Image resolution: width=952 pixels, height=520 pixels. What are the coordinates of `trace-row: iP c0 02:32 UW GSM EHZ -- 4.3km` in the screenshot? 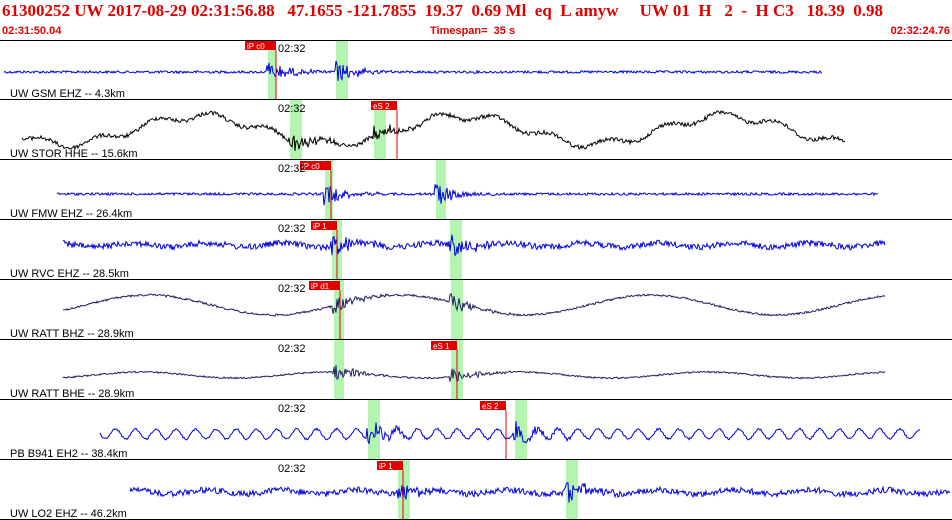 It's located at (476, 70).